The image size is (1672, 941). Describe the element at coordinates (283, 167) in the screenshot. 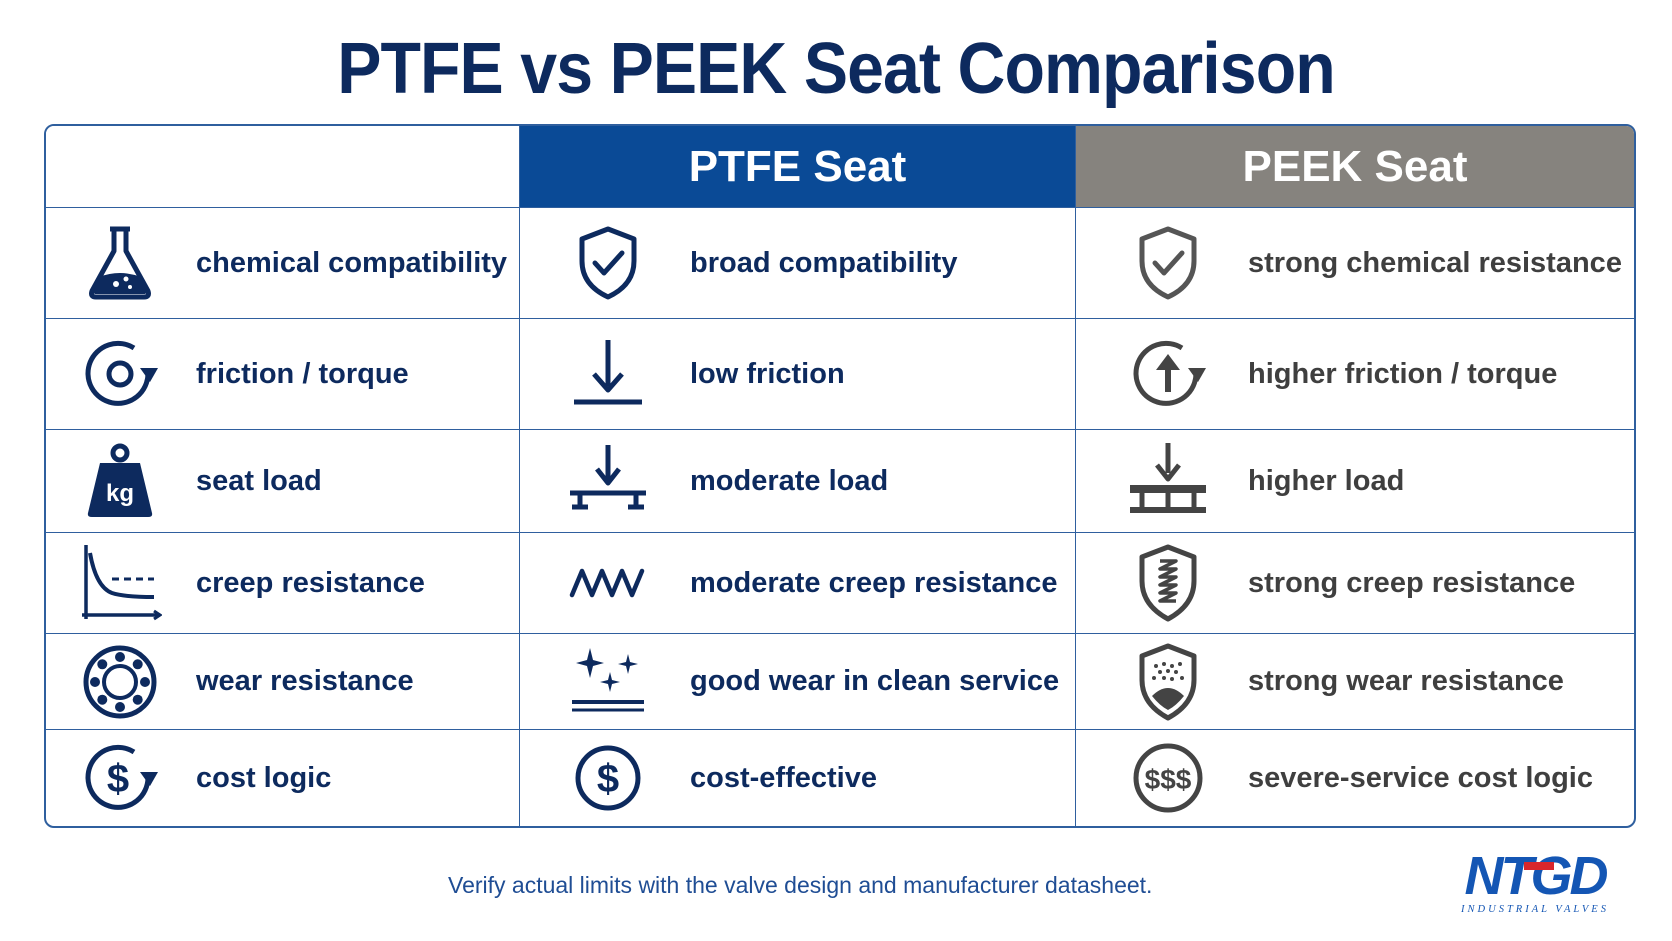

I see `header-blank` at that location.